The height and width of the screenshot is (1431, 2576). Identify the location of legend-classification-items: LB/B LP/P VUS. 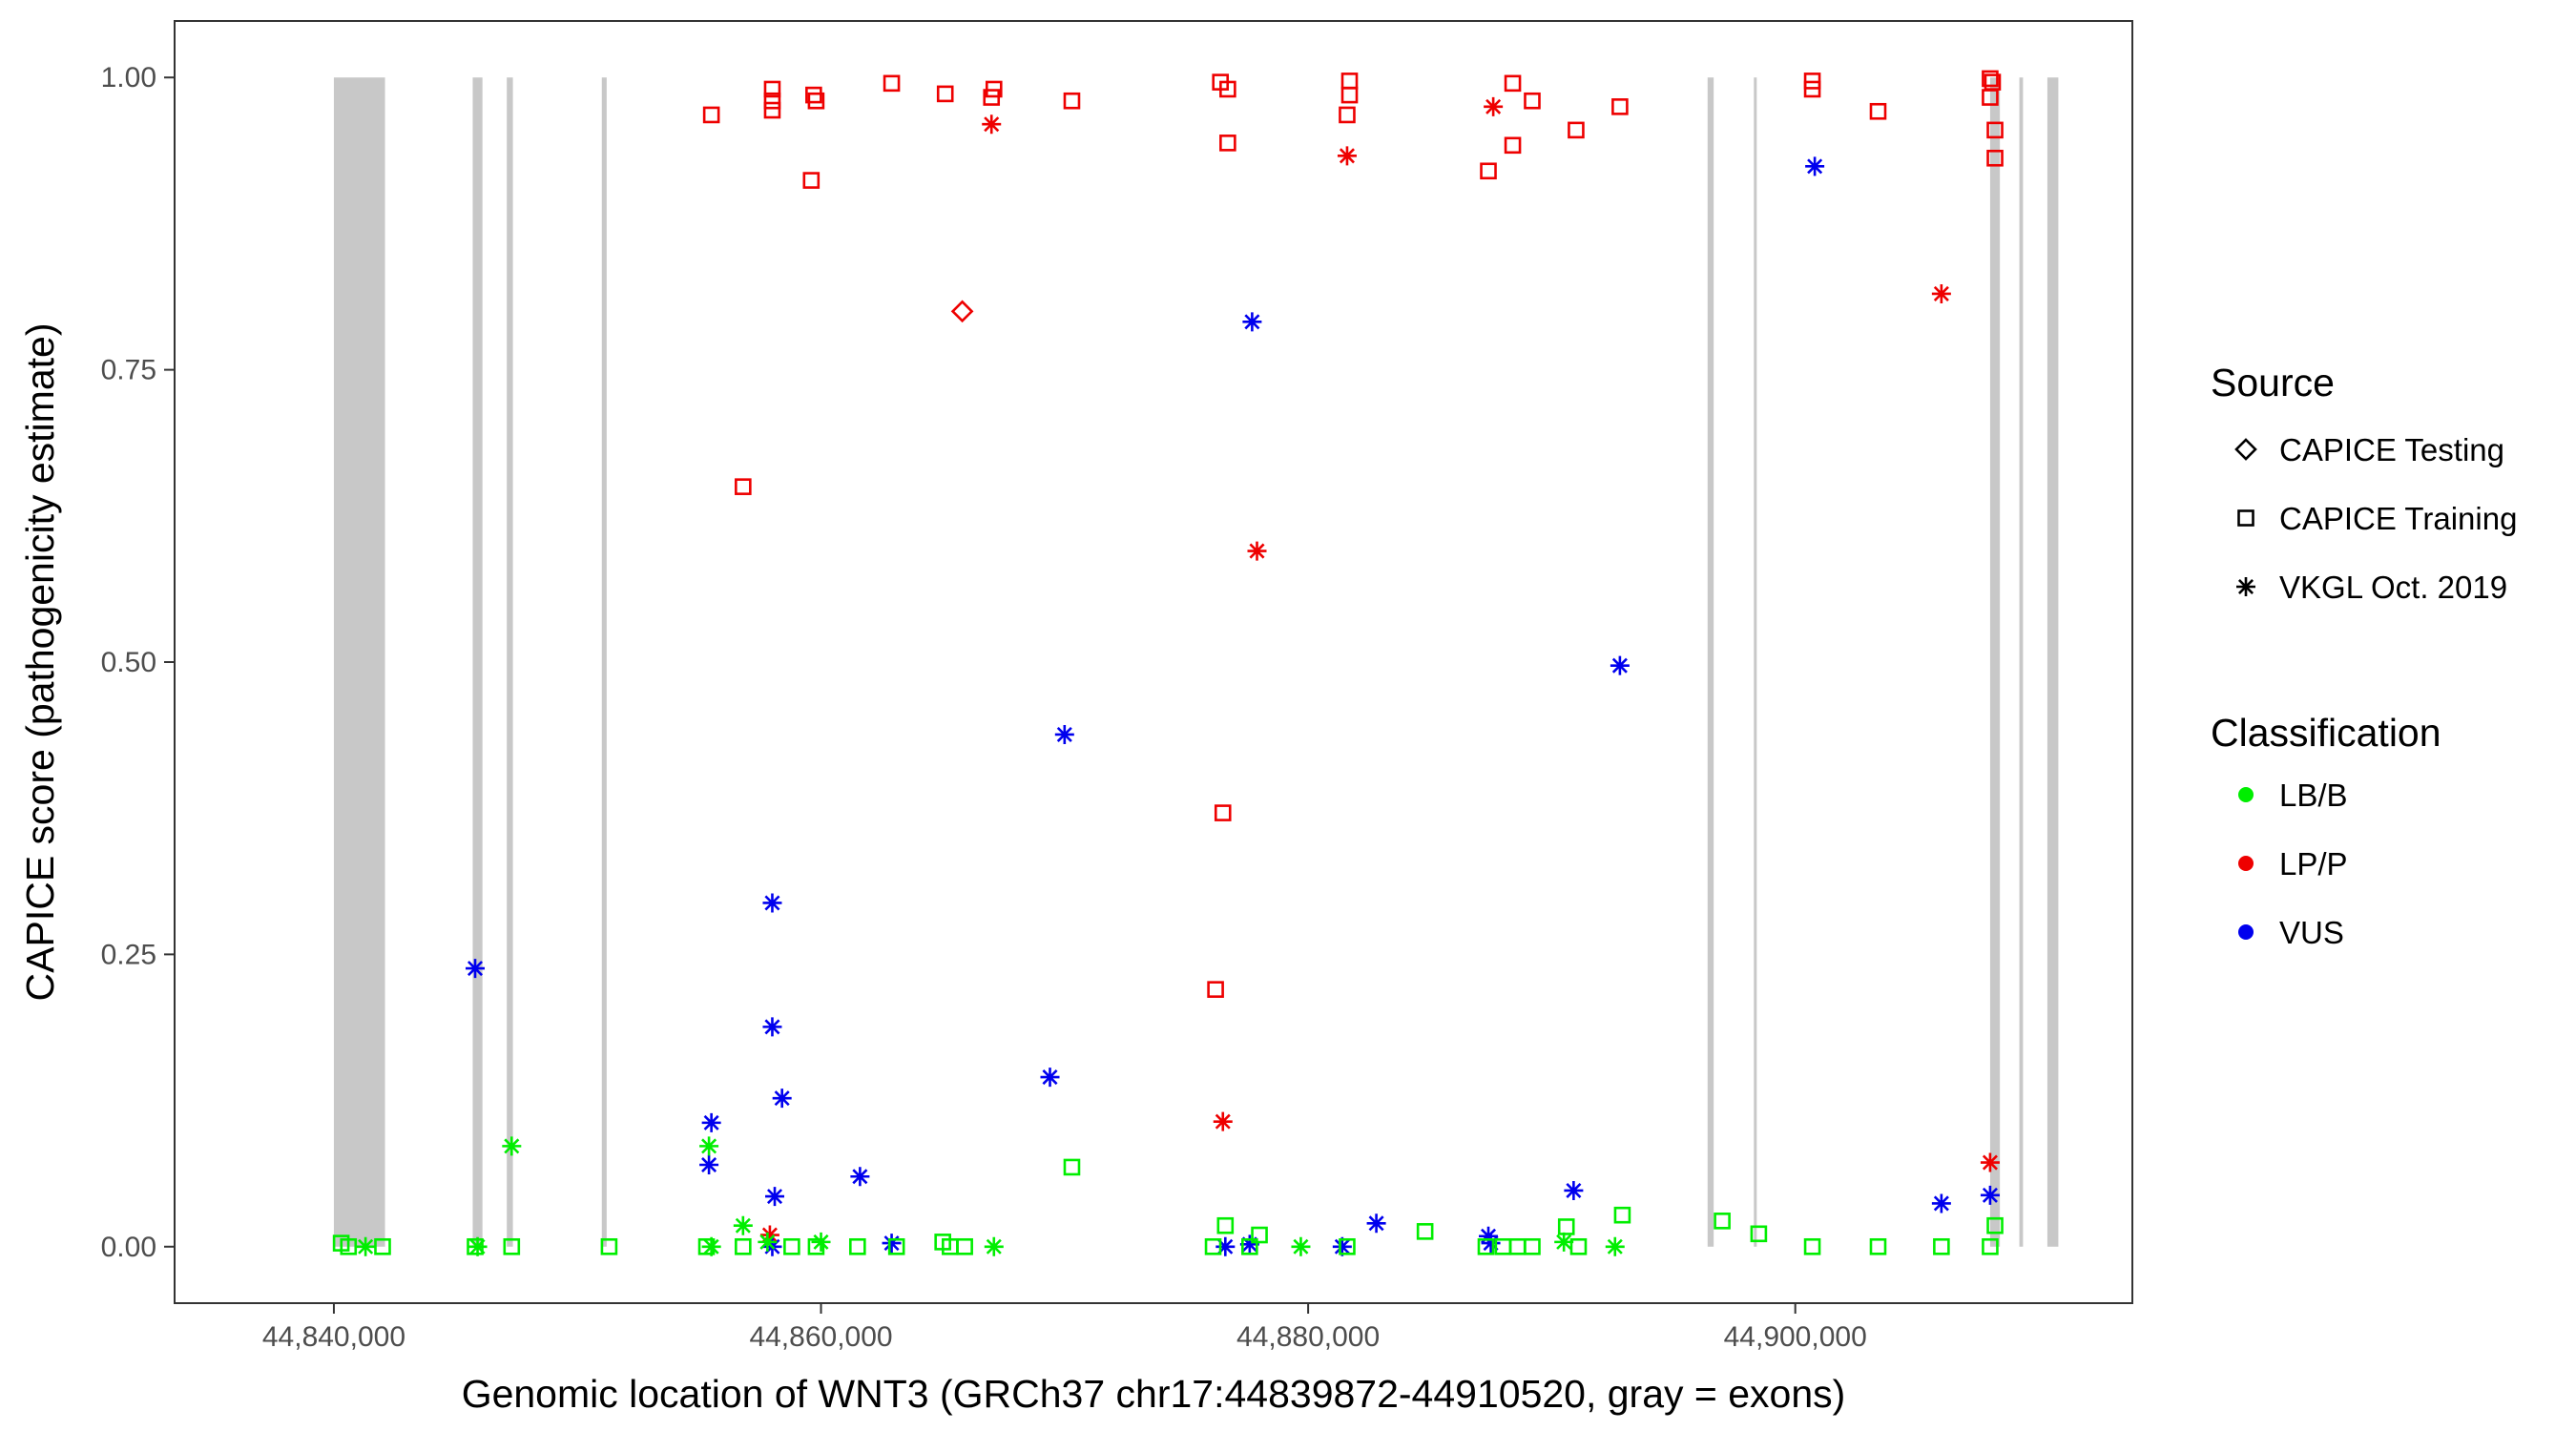
(2293, 864).